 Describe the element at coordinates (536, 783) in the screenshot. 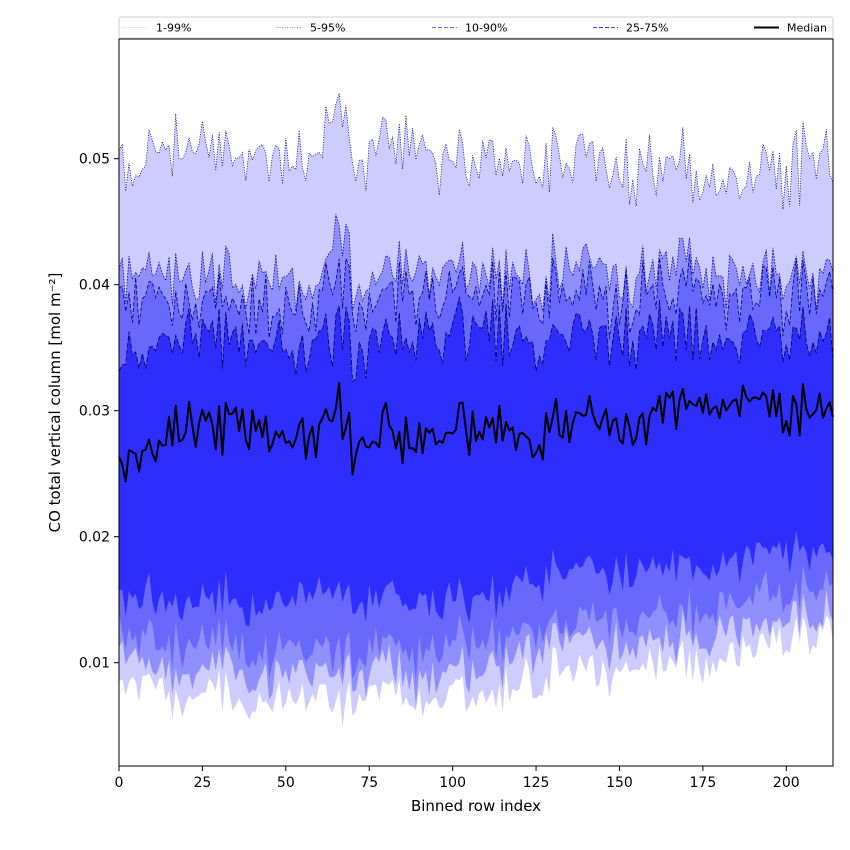

I see `x-tick-label: 125` at that location.